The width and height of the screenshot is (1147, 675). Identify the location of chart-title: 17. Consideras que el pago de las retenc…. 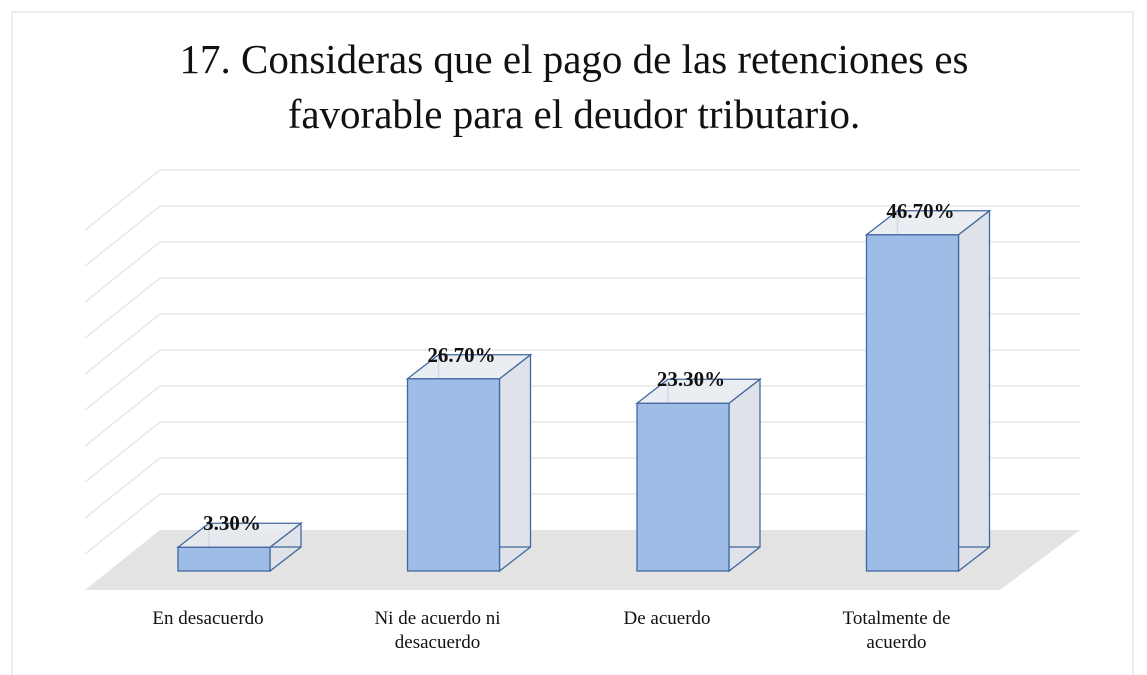
(574, 86).